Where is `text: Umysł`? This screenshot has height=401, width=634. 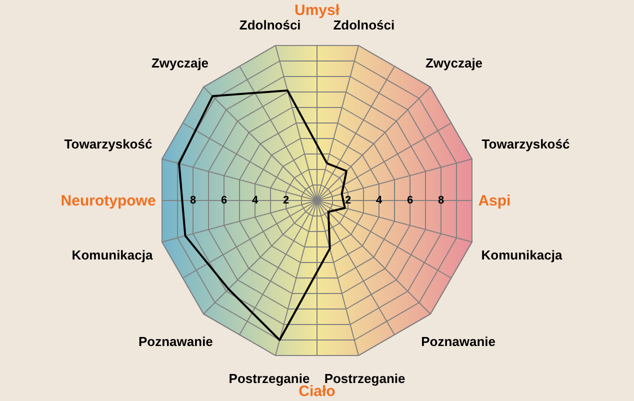
text: Umysł is located at coordinates (317, 10).